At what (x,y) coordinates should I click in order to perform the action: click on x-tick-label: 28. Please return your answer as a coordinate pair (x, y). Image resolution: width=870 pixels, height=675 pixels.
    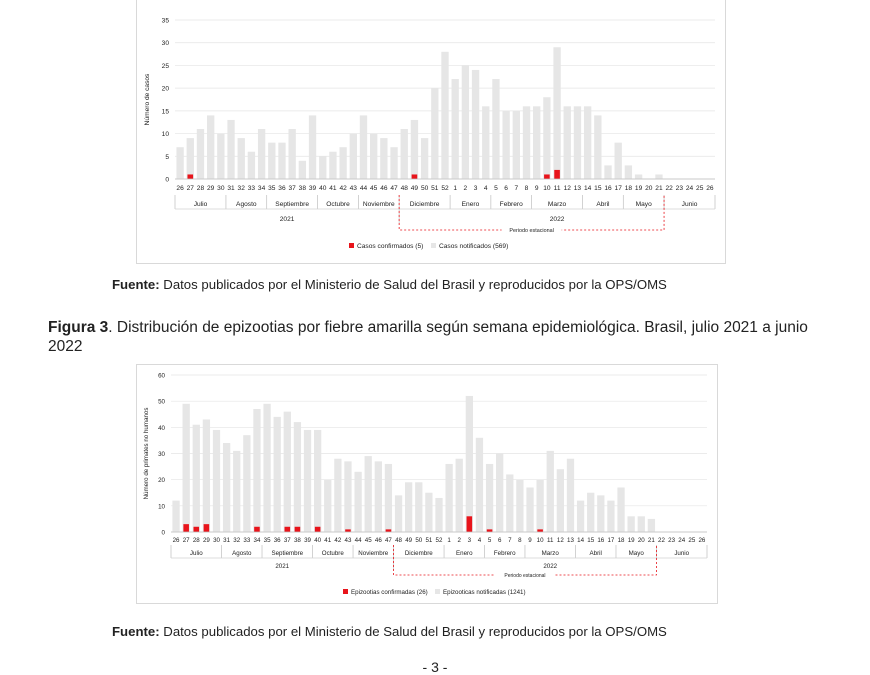
    Looking at the image, I should click on (196, 540).